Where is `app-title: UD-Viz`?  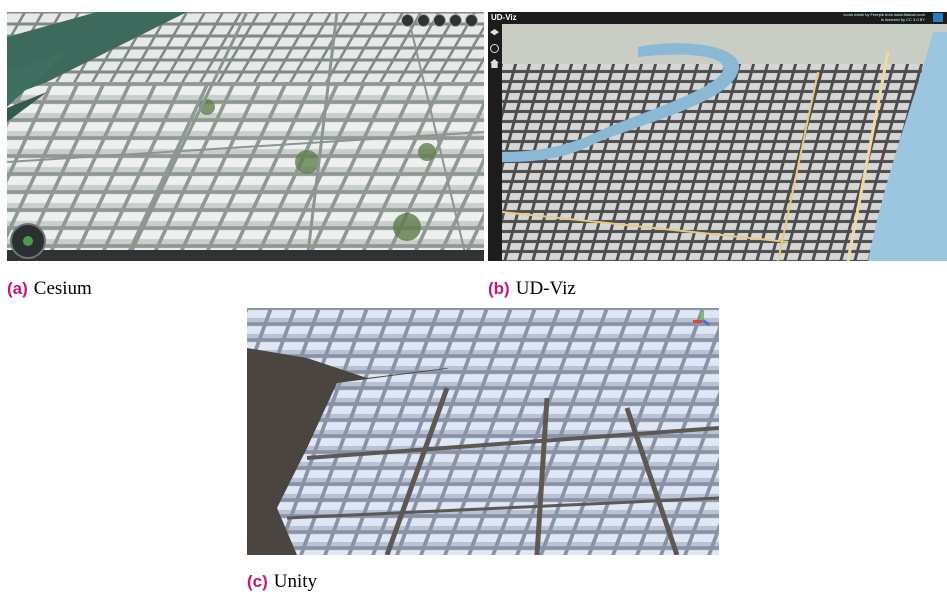
app-title: UD-Viz is located at coordinates (504, 17).